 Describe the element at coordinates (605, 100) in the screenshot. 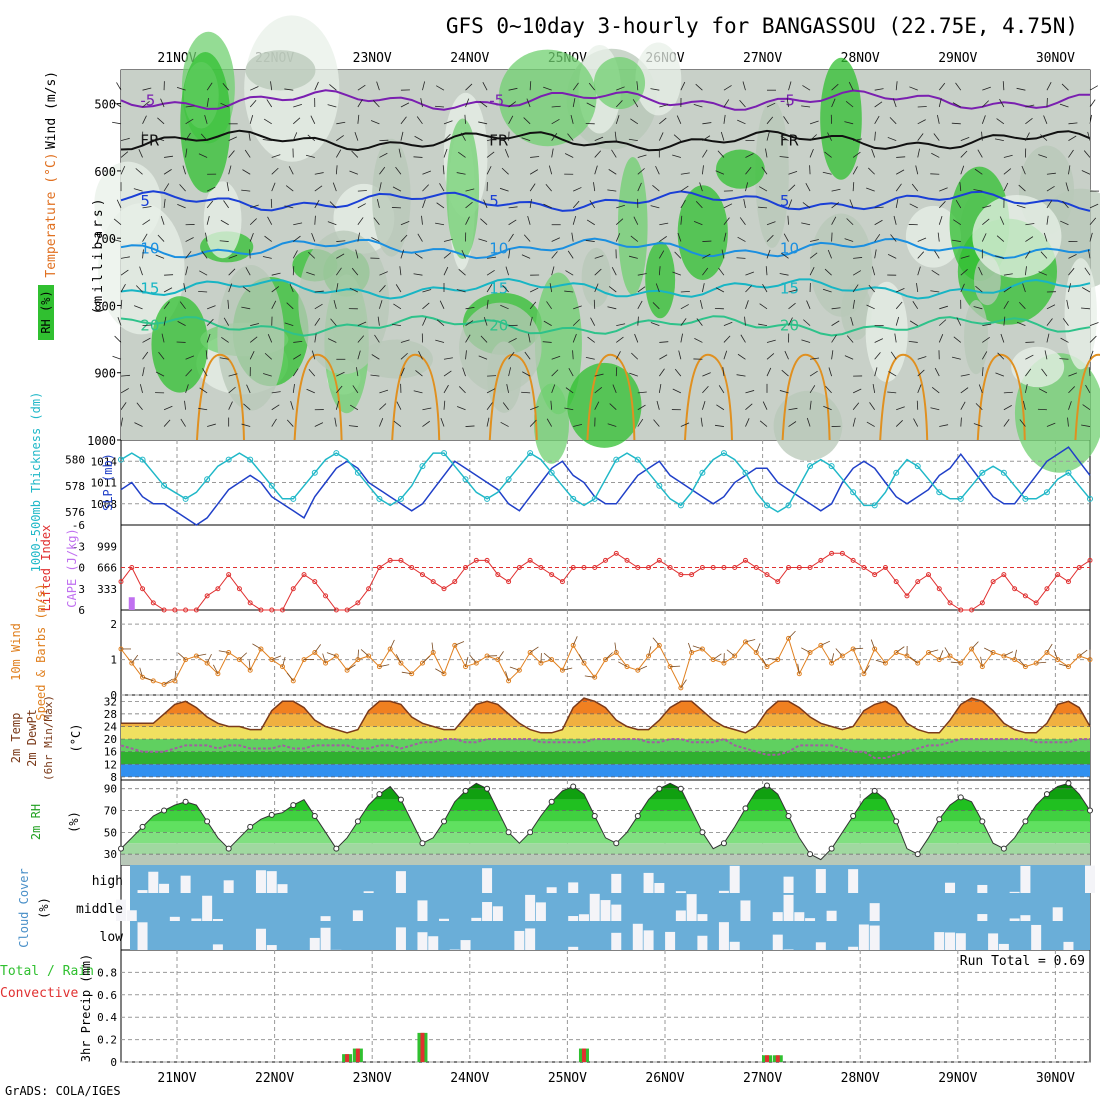

I see `isotherm-line` at that location.